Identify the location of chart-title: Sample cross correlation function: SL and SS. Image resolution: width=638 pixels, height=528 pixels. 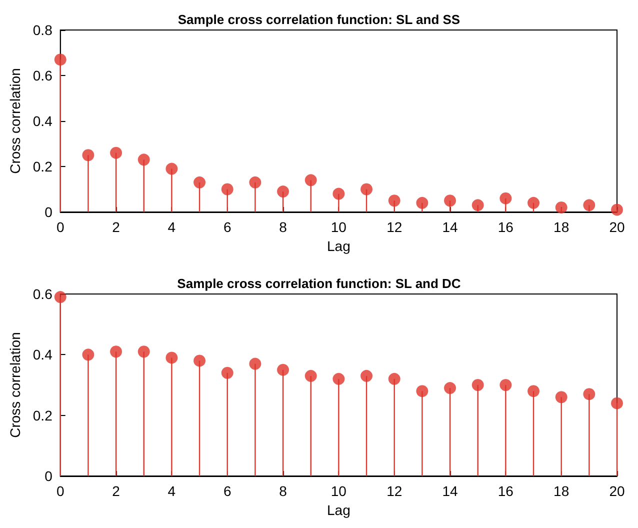
(319, 19).